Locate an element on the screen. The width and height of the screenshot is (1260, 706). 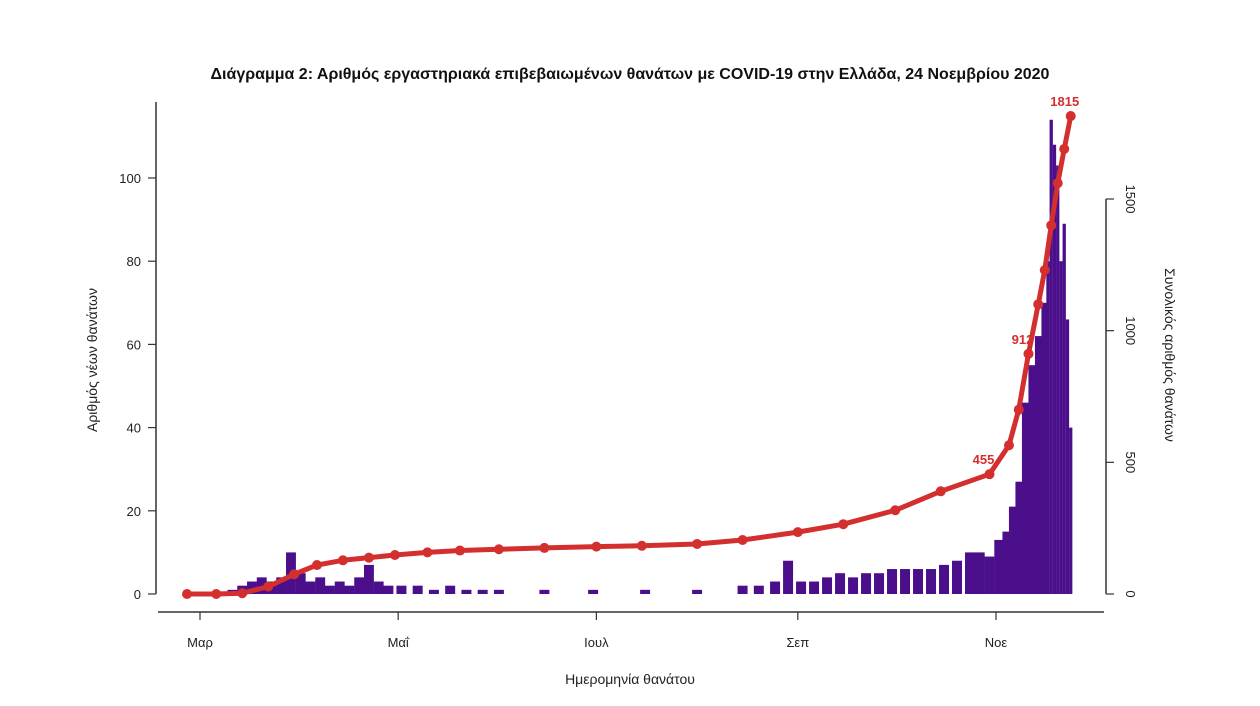
y-axis-right: 0 500 1000 1500 is located at coordinates (1121, 391).